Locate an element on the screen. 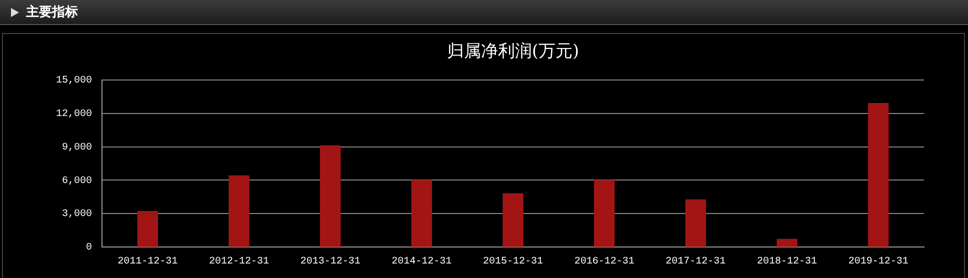 The image size is (968, 278). y-tick-label: 12,000 is located at coordinates (74, 114).